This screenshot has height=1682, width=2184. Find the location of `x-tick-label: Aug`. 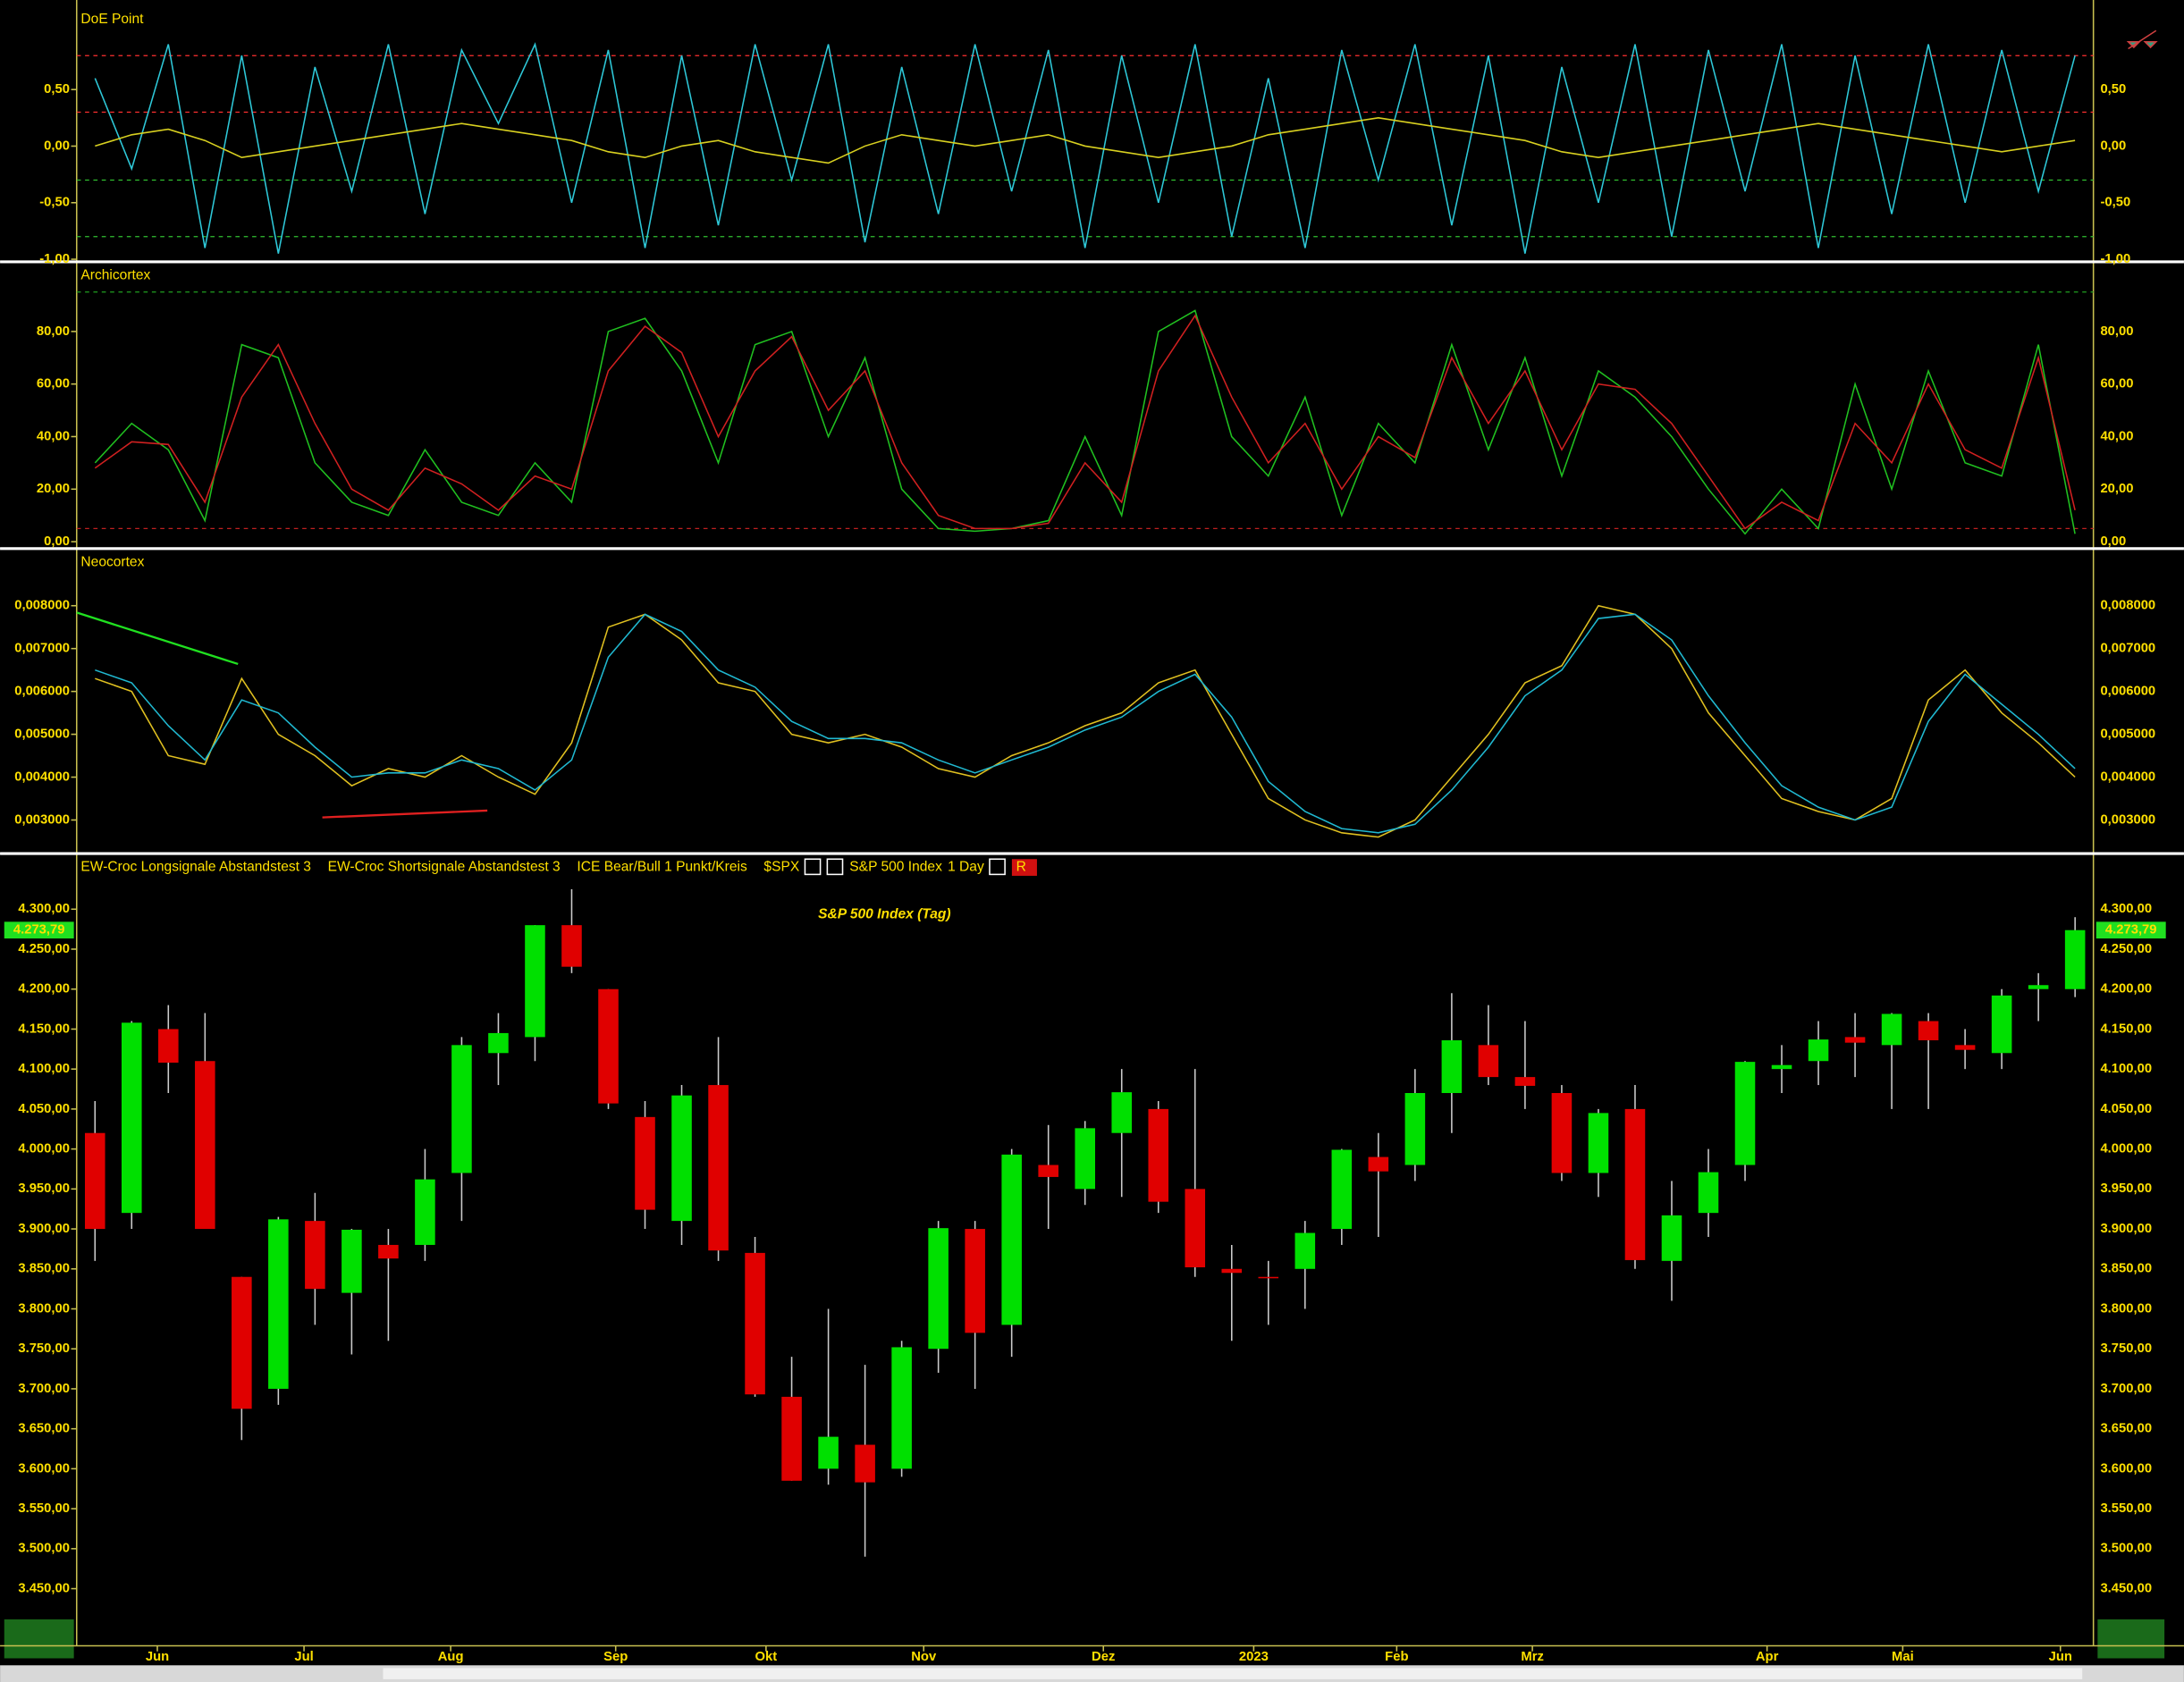

x-tick-label: Aug is located at coordinates (451, 1657).